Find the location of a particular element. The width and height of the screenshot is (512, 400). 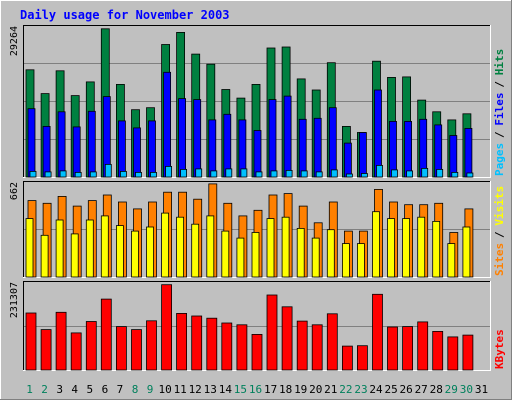

chart-title: Daily usage for November 2003 is located at coordinates (125, 15).